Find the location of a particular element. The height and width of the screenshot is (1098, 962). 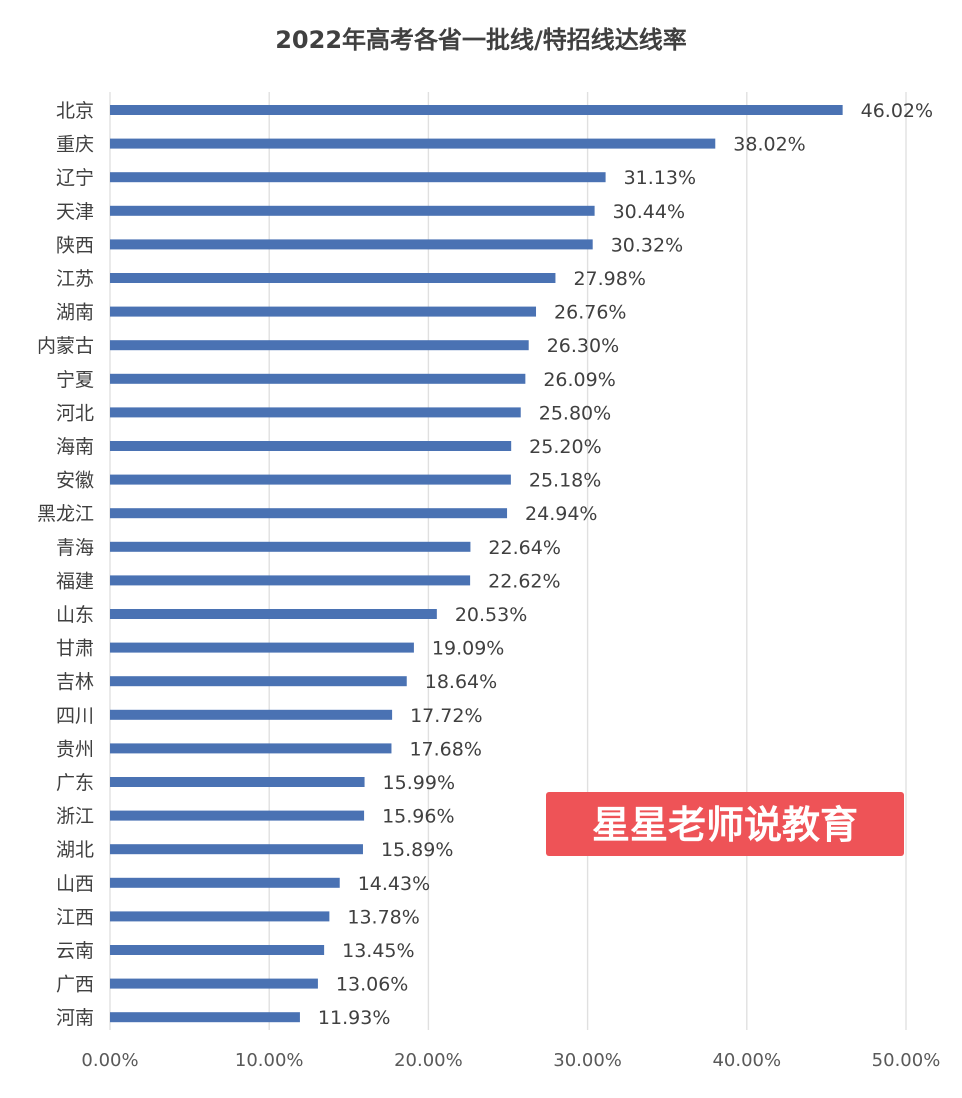

data-label: 26.09% is located at coordinates (579, 380).